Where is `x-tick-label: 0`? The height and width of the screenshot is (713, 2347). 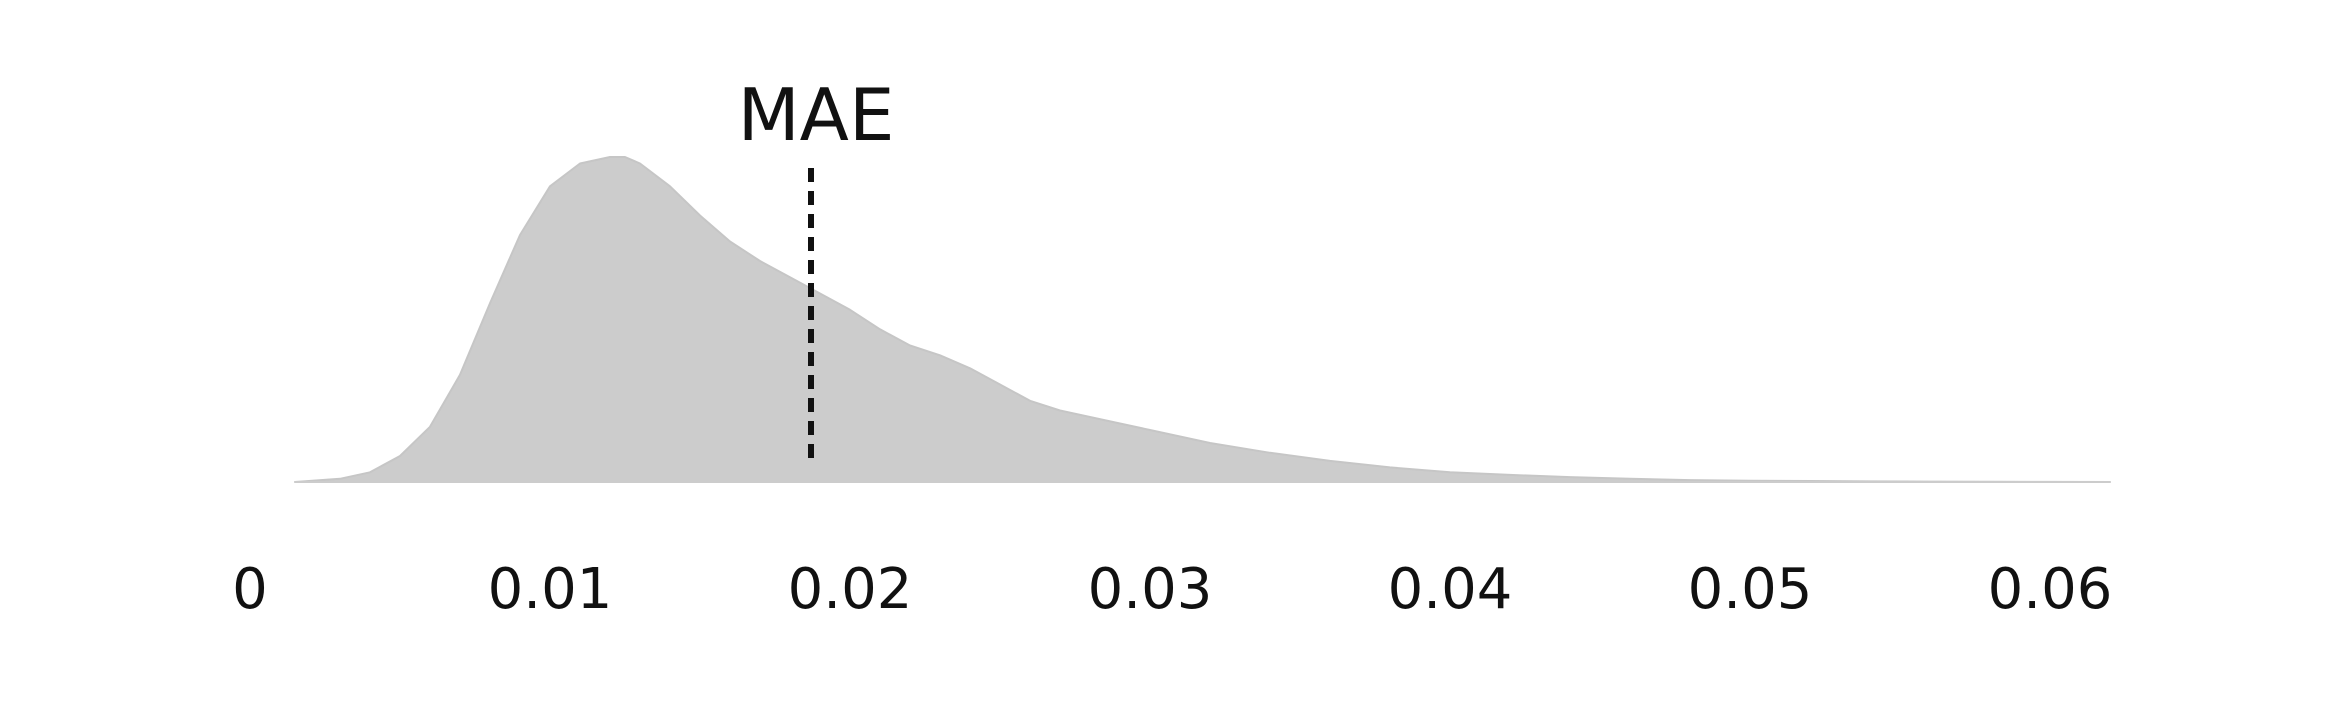 x-tick-label: 0 is located at coordinates (250, 589).